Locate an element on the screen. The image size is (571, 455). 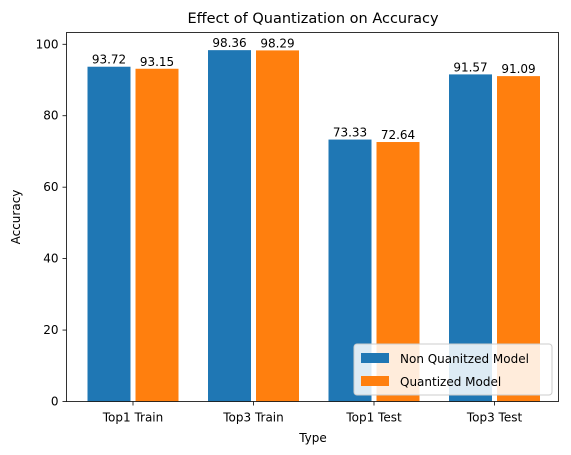
legend-label-quantized: Quantized Model is located at coordinates (450, 382).